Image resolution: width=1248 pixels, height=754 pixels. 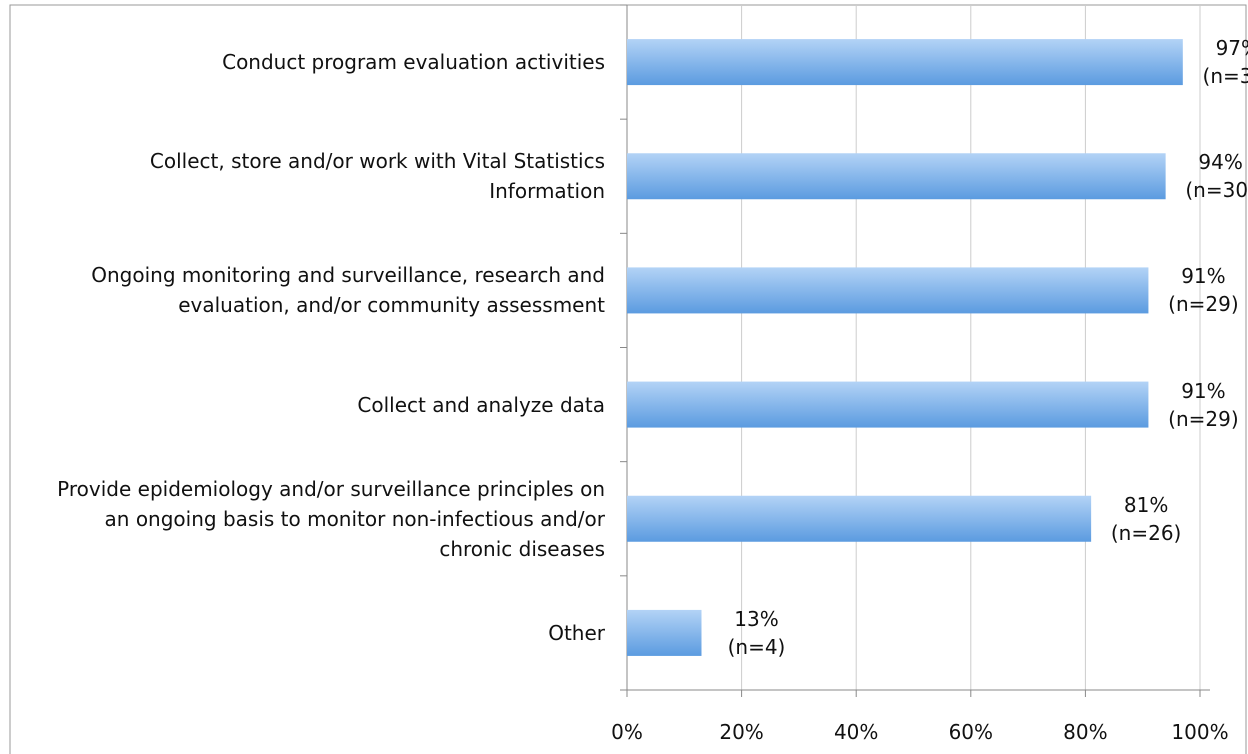 What do you see at coordinates (576, 632) in the screenshot?
I see `category-label: Other` at bounding box center [576, 632].